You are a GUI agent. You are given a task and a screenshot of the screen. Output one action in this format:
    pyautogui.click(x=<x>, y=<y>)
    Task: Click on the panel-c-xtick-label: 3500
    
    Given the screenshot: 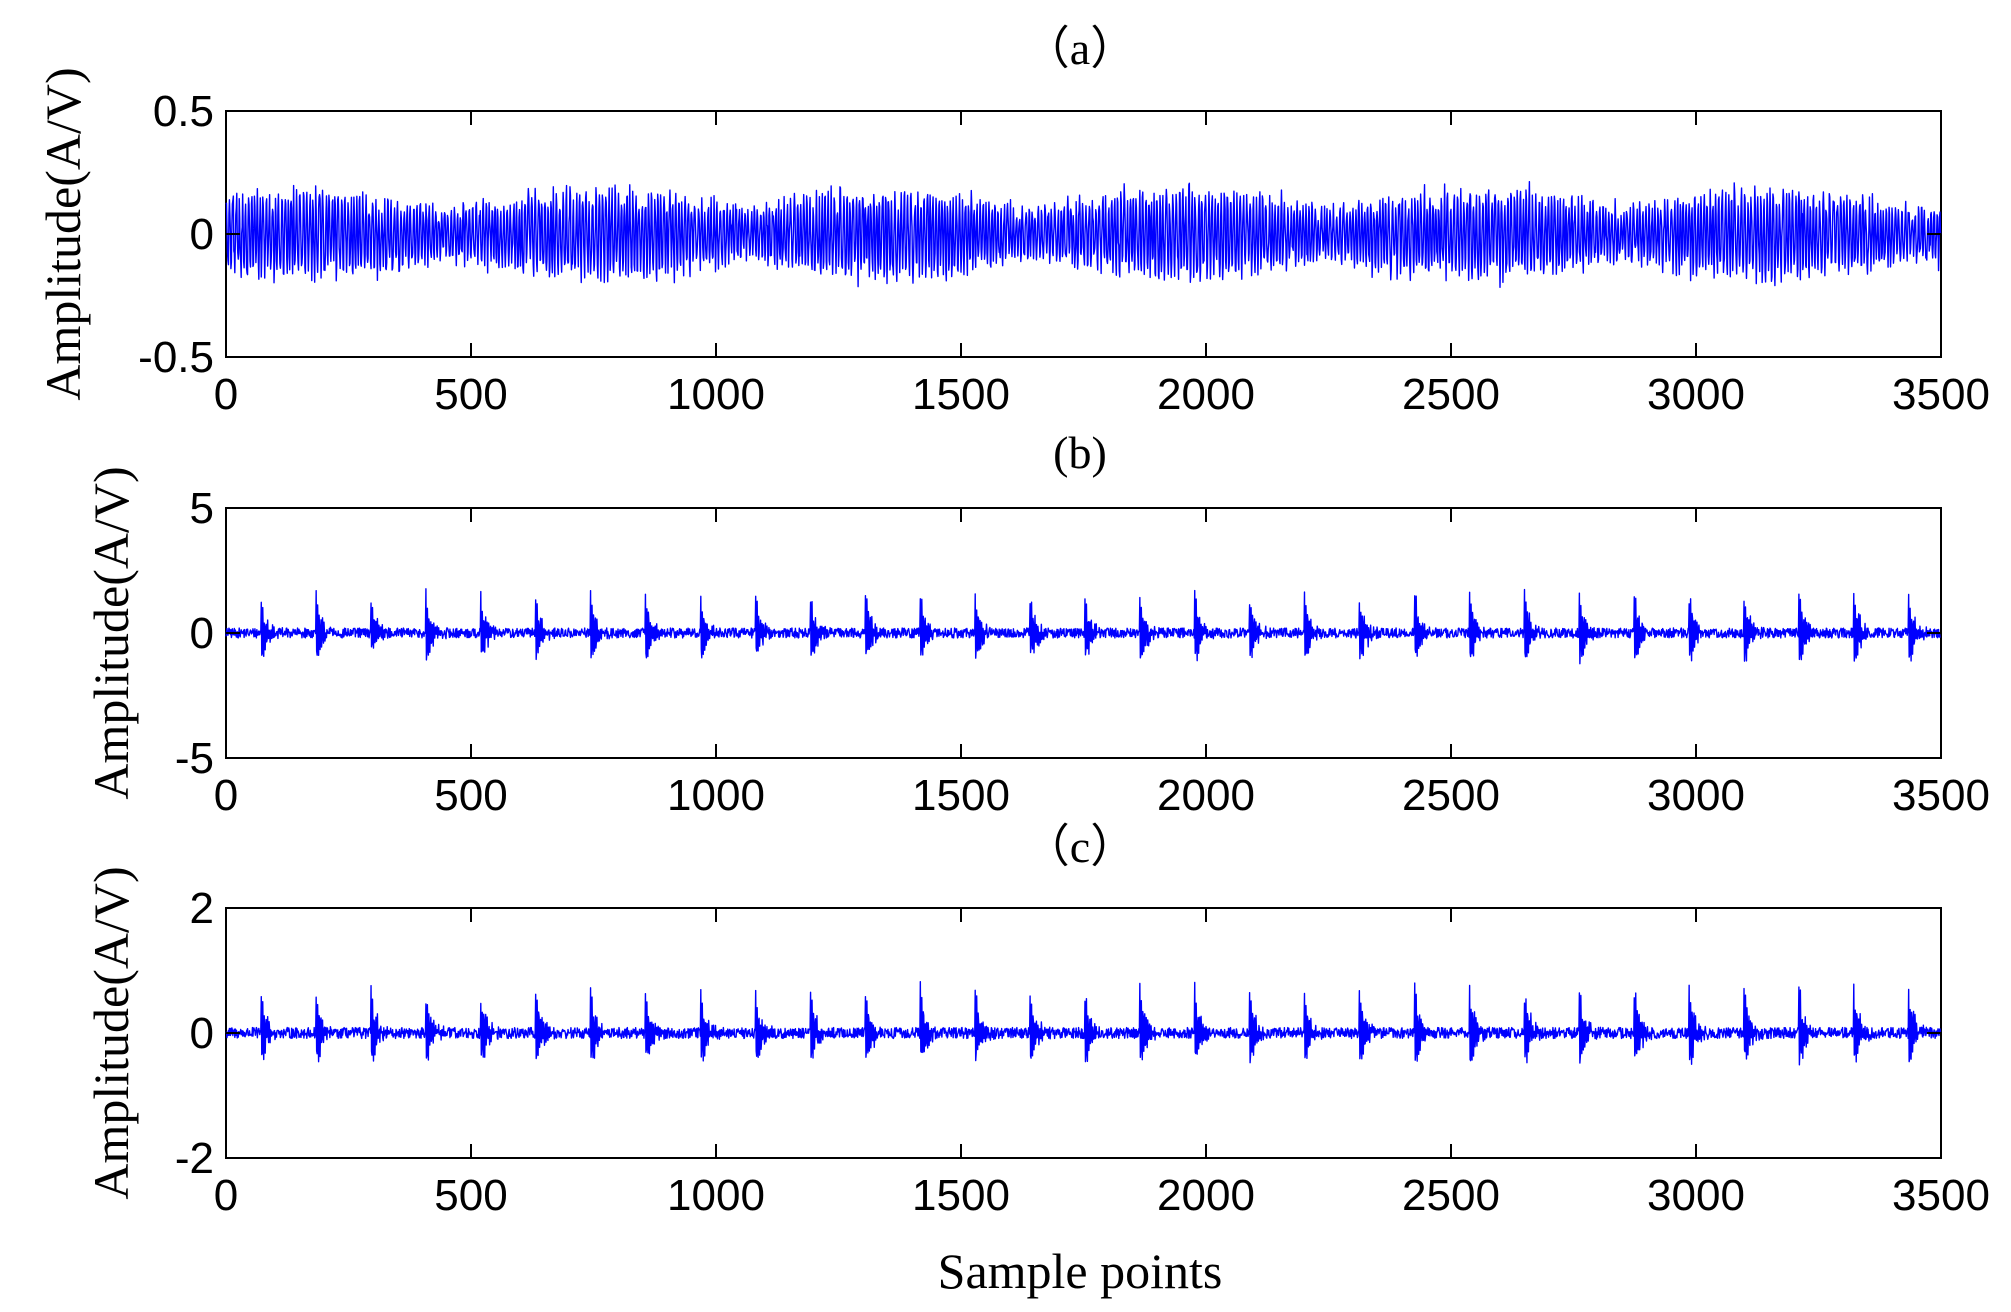 What is the action you would take?
    pyautogui.click(x=1941, y=1195)
    